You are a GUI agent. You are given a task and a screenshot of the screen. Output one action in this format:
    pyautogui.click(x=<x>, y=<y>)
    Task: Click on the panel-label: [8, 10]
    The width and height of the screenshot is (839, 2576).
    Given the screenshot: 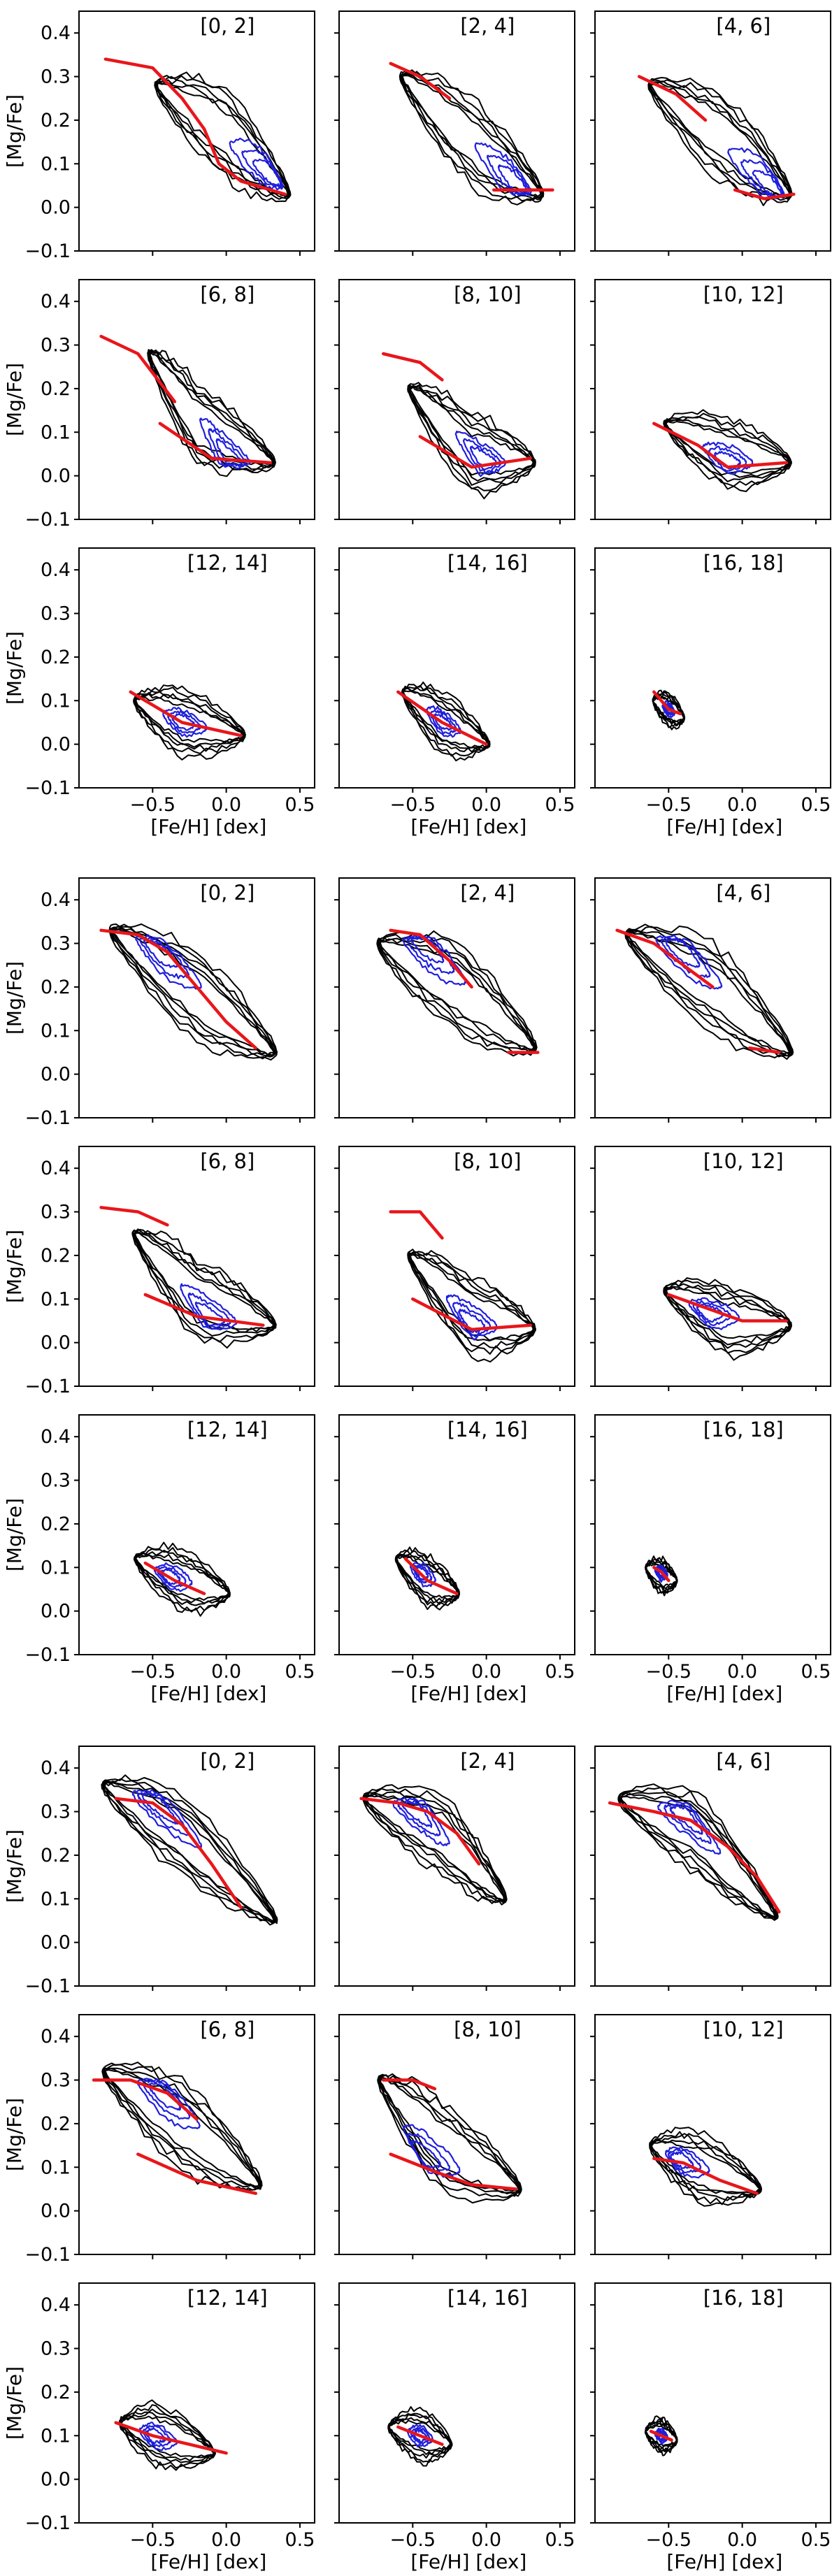 What is the action you would take?
    pyautogui.click(x=488, y=294)
    